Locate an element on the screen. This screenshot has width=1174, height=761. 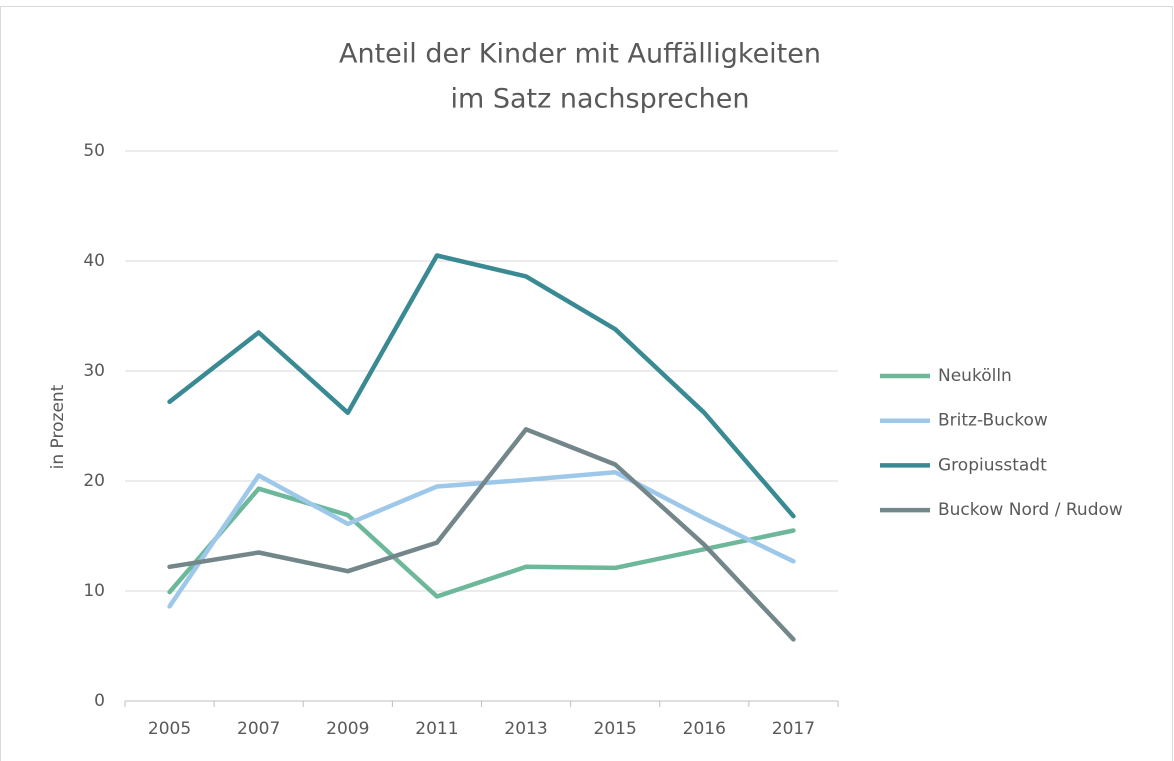
legend-label: Neukölln is located at coordinates (975, 376).